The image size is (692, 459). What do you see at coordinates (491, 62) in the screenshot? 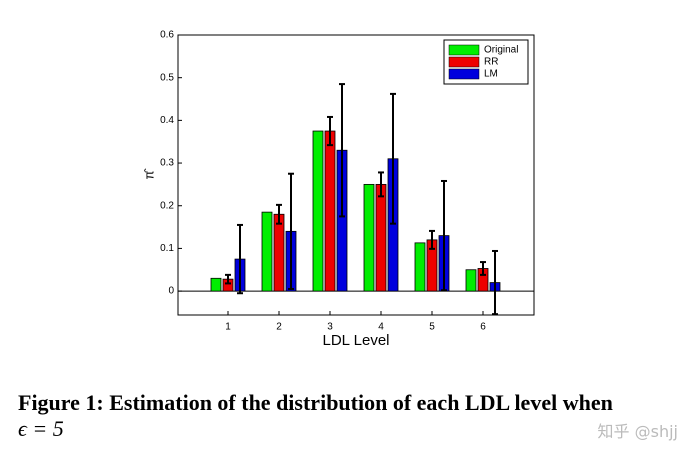
I see `legend-label: RR` at bounding box center [491, 62].